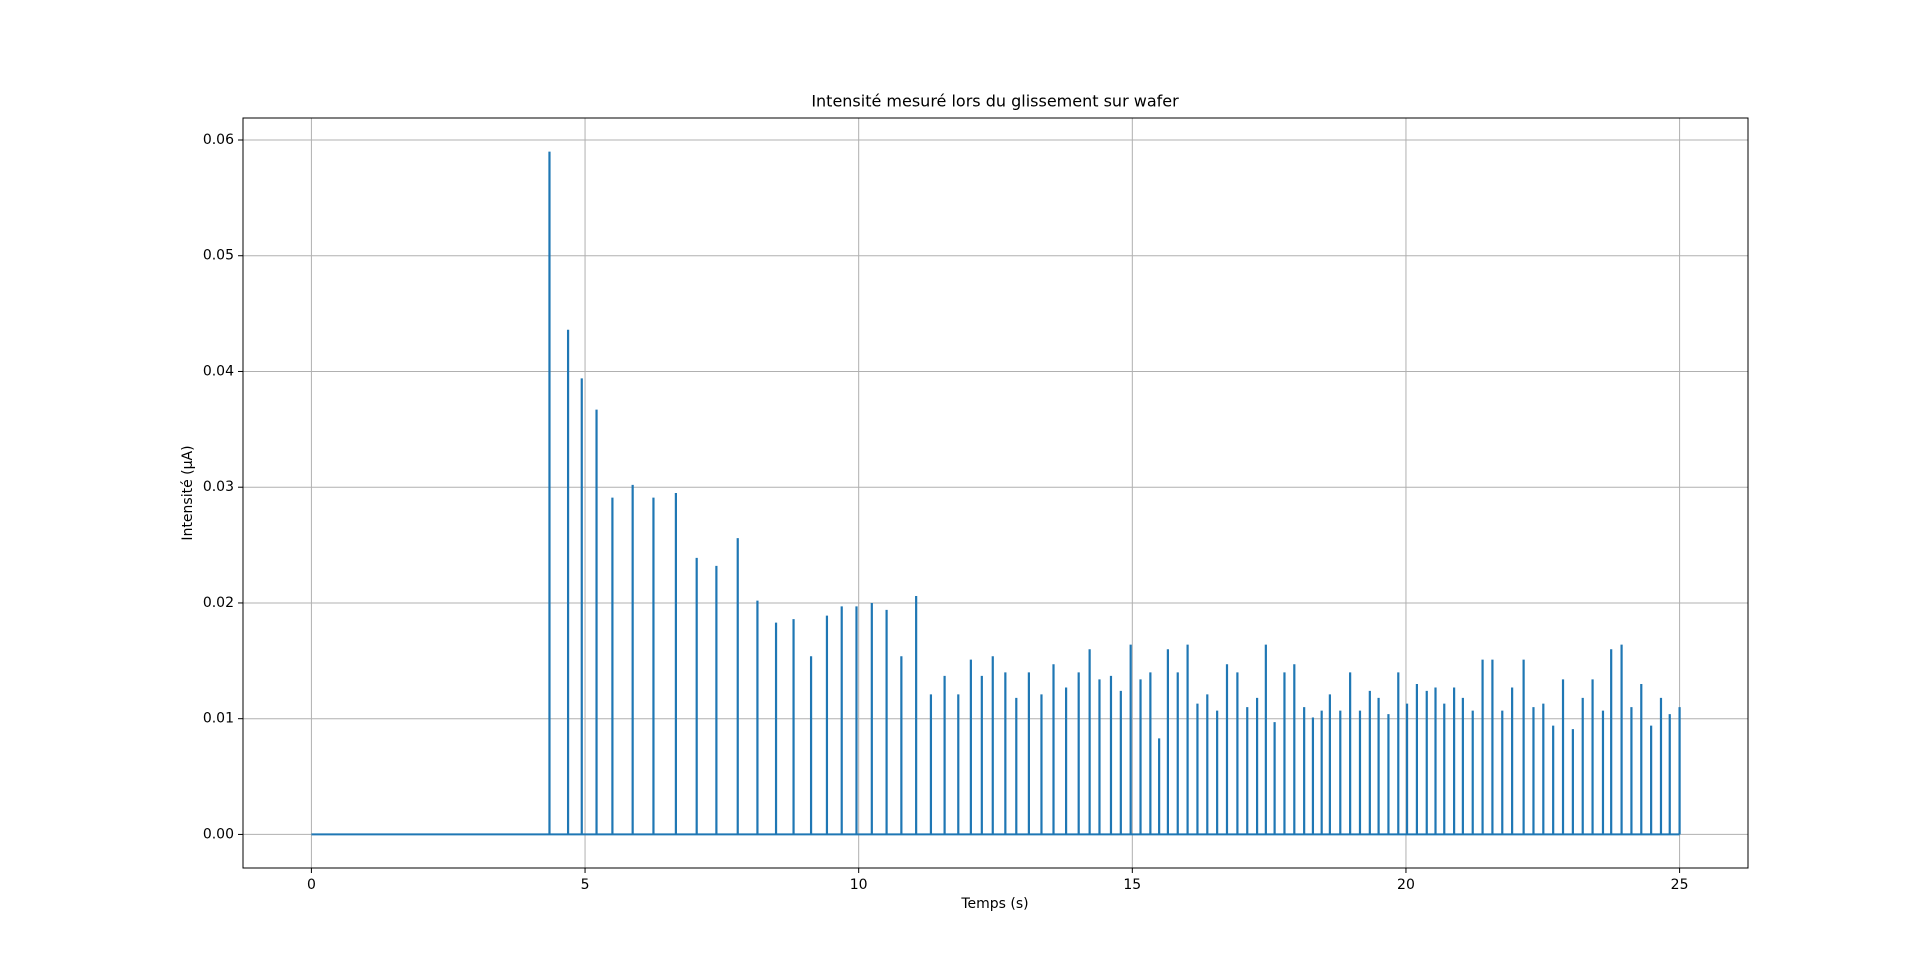 This screenshot has width=1920, height=965. What do you see at coordinates (188, 492) in the screenshot?
I see `y-axis-label: Intensité (µA)` at bounding box center [188, 492].